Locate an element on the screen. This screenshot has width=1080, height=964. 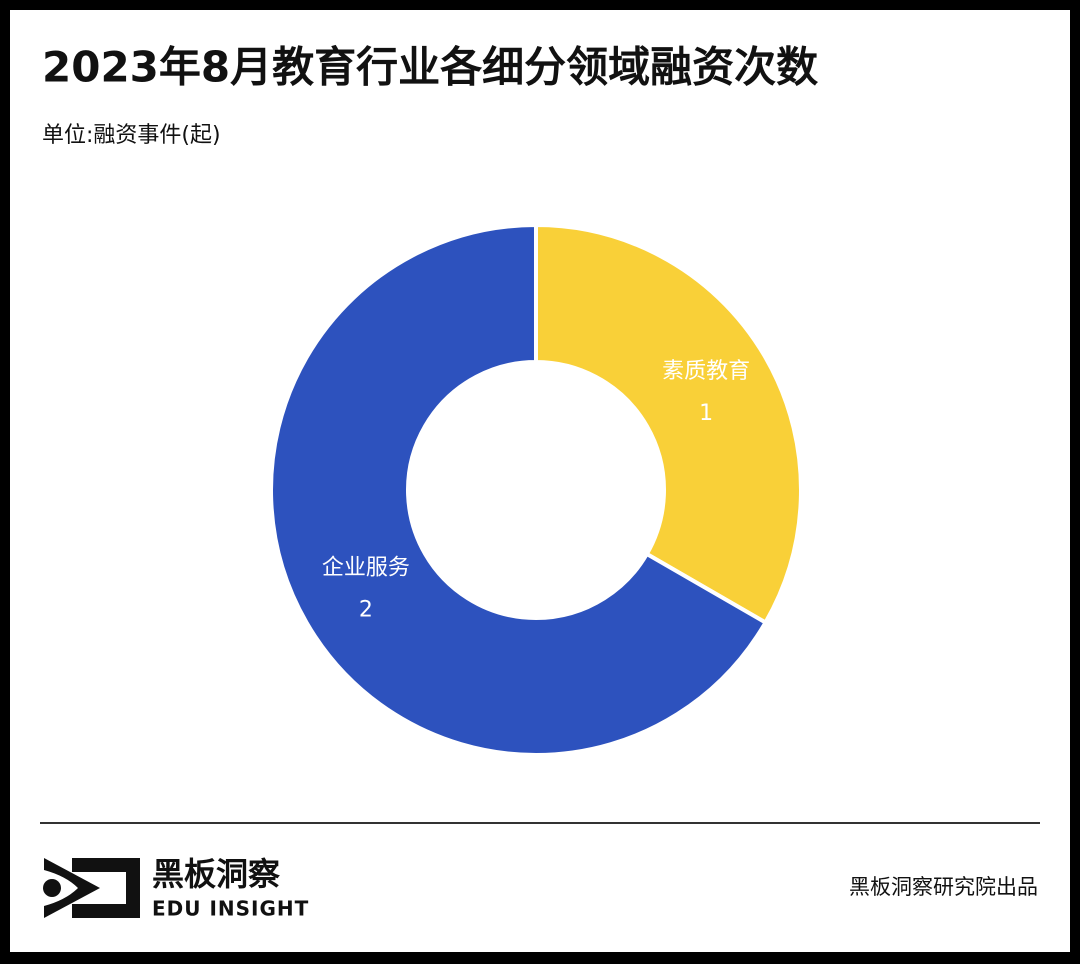
chart-subtitle: 单位:融资事件(起) is located at coordinates (131, 135).